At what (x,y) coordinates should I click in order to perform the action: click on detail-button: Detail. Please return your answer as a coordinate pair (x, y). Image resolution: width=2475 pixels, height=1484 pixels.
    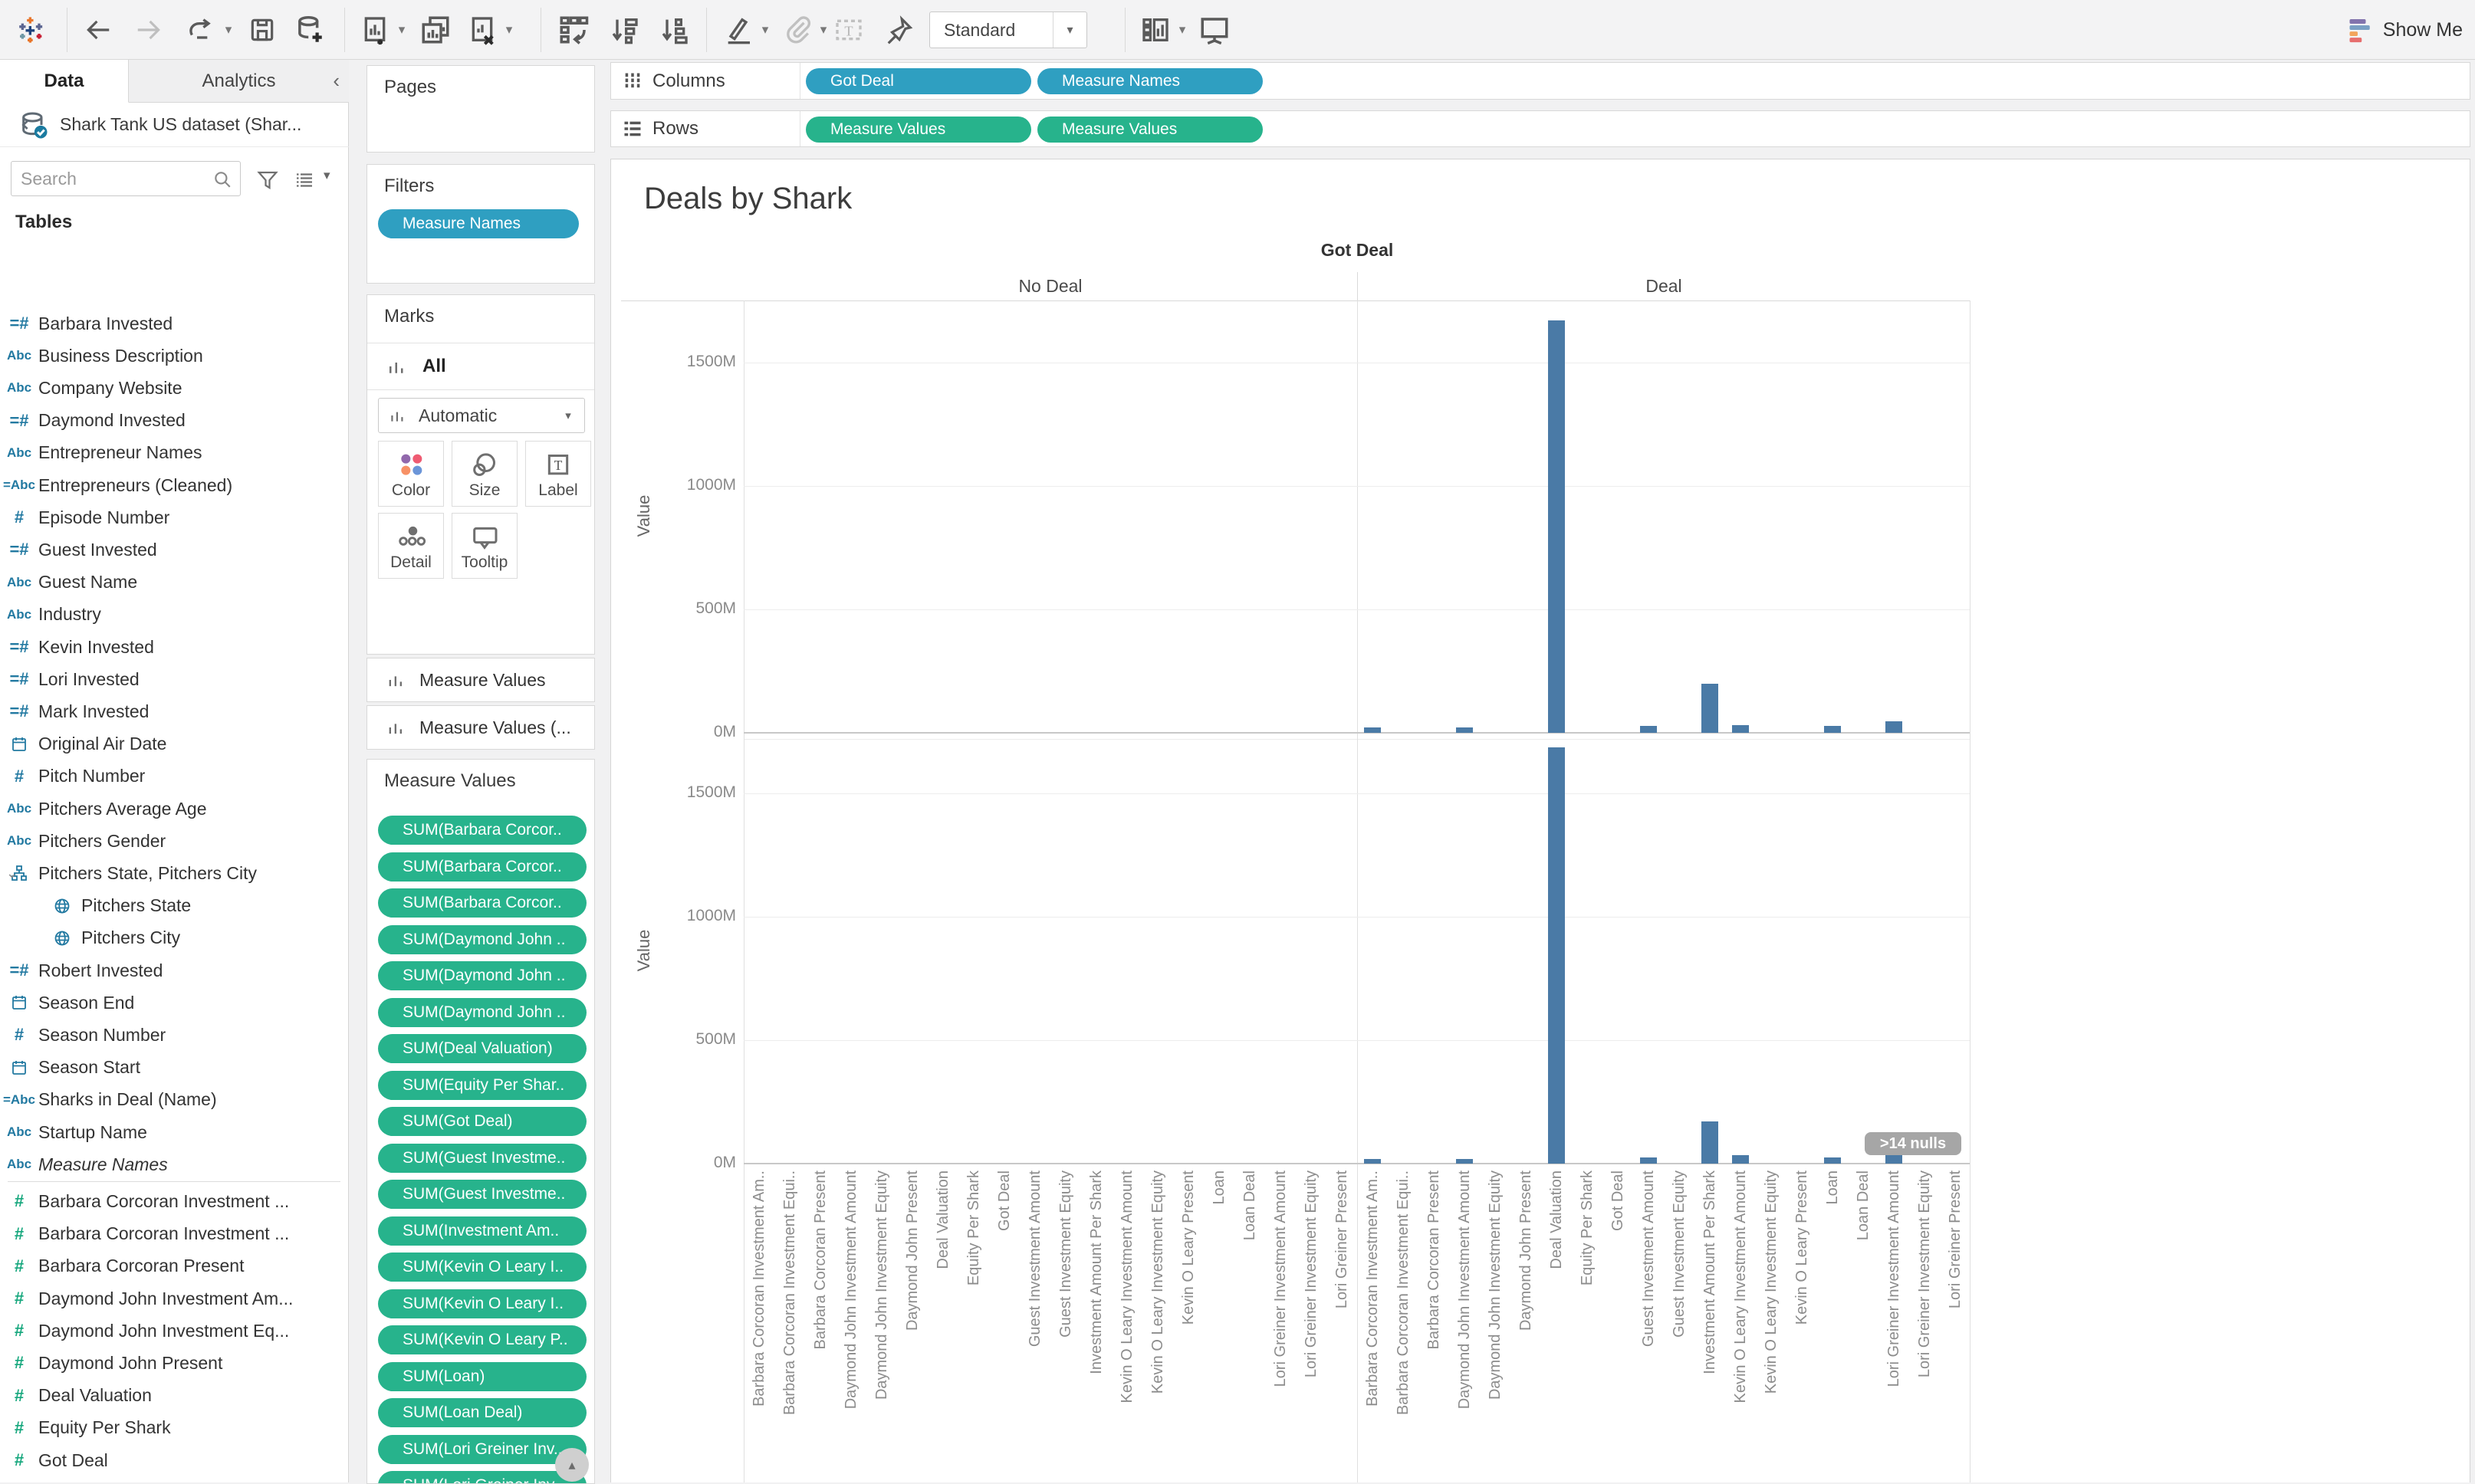
    Looking at the image, I should click on (411, 546).